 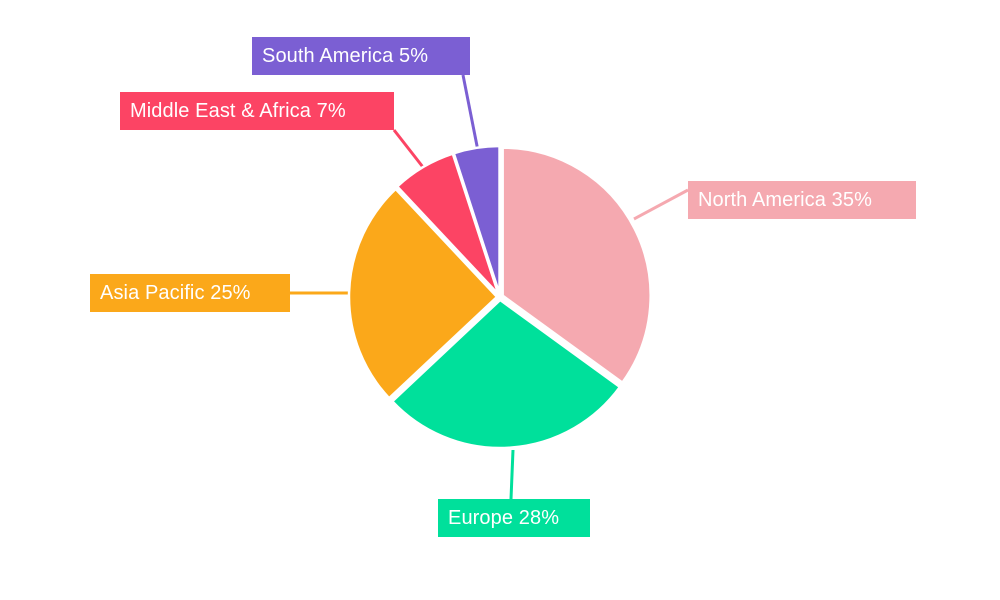 I want to click on leader-line-europe, so click(x=512, y=474).